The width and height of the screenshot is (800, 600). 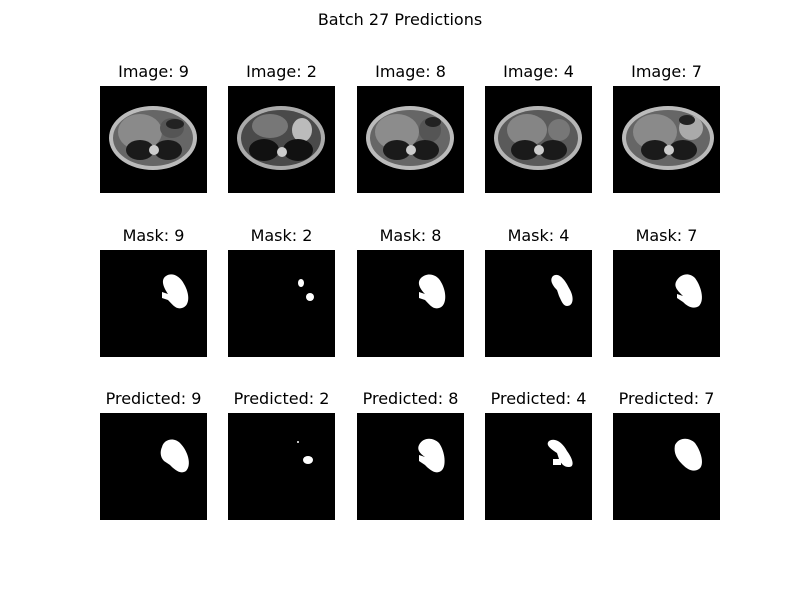 What do you see at coordinates (538, 71) in the screenshot?
I see `panel-label: Image: 4` at bounding box center [538, 71].